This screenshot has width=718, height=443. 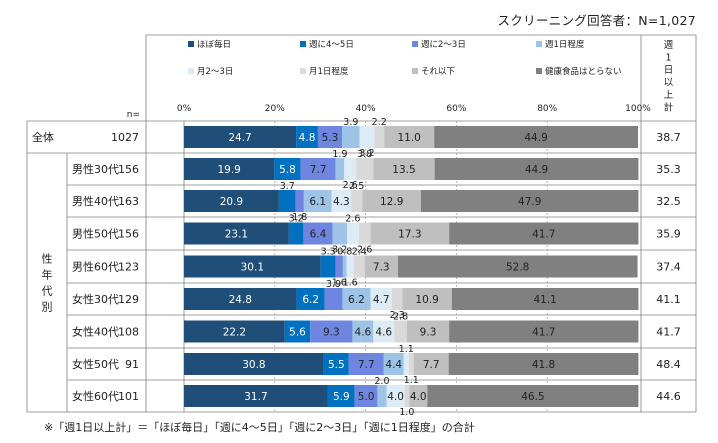 What do you see at coordinates (95, 396) in the screenshot?
I see `category-label: 女性60代` at bounding box center [95, 396].